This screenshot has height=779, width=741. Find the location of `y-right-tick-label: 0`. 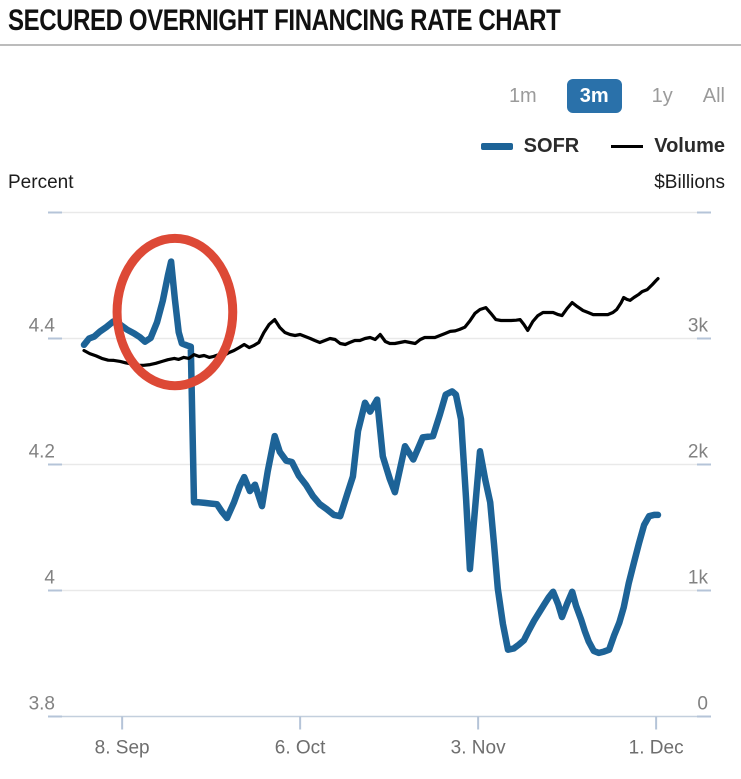

y-right-tick-label: 0 is located at coordinates (702, 704).